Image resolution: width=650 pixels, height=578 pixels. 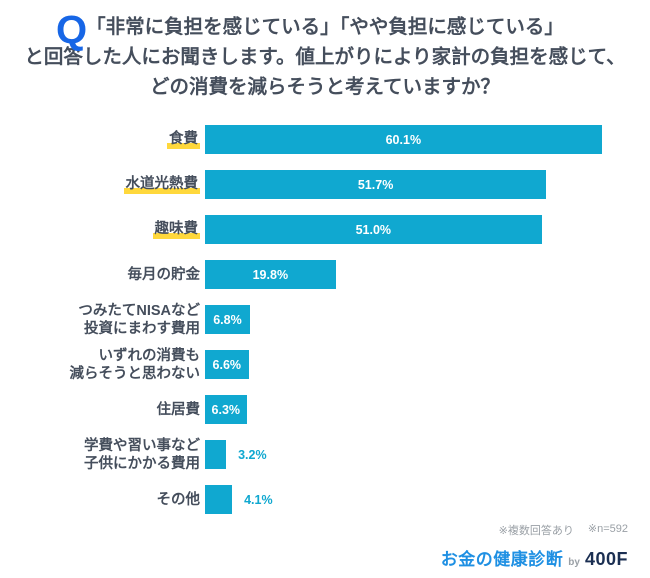 I want to click on value-label: 6.8%, so click(x=227, y=319).